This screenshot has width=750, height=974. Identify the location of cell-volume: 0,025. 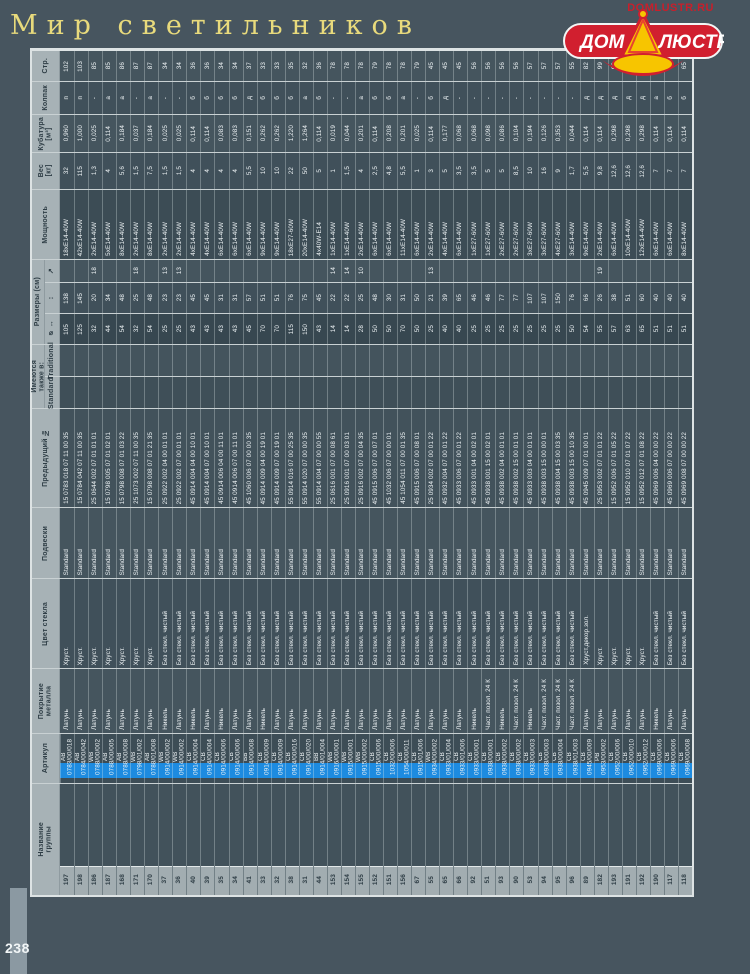
(418, 133).